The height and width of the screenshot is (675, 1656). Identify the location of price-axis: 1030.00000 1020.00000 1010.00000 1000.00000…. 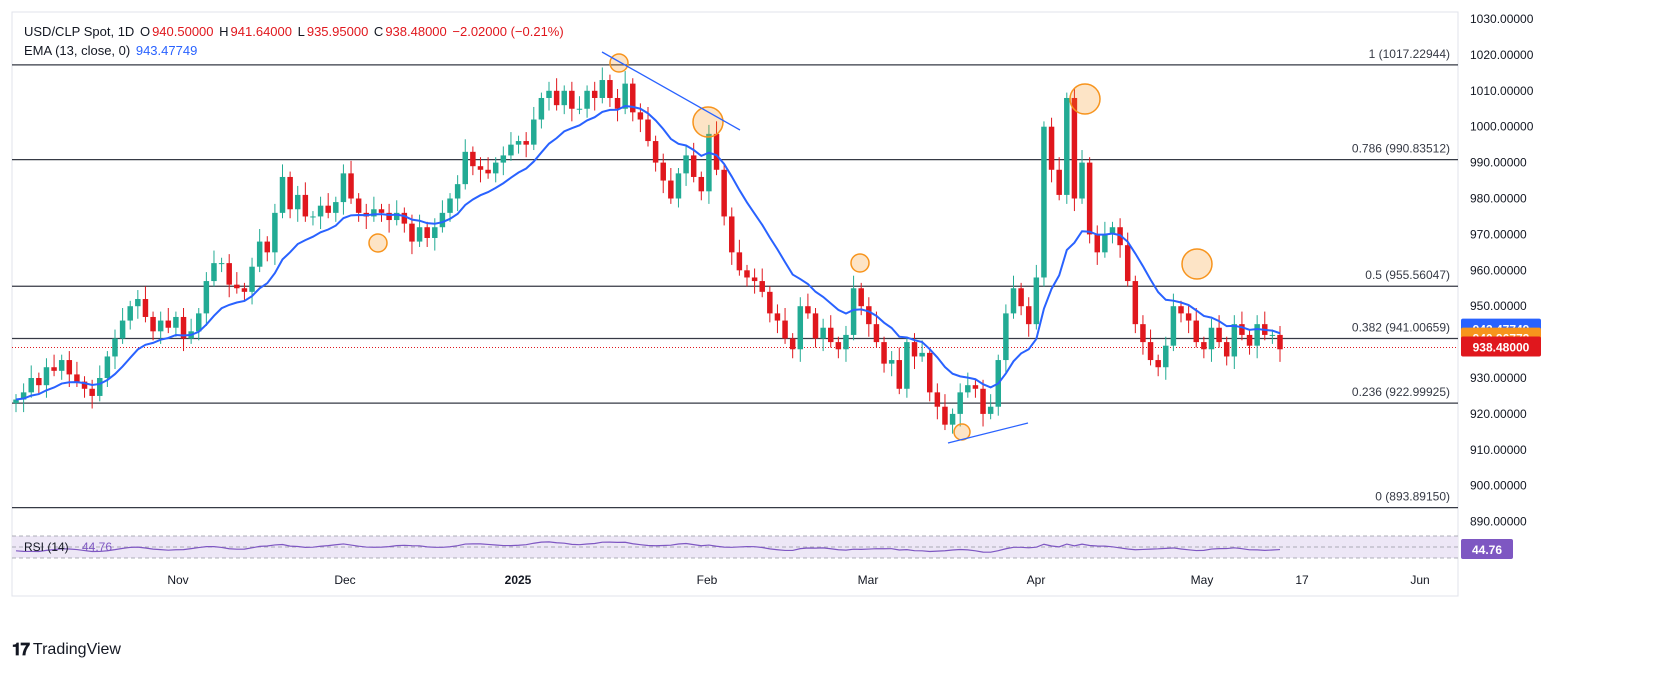
(1501, 270).